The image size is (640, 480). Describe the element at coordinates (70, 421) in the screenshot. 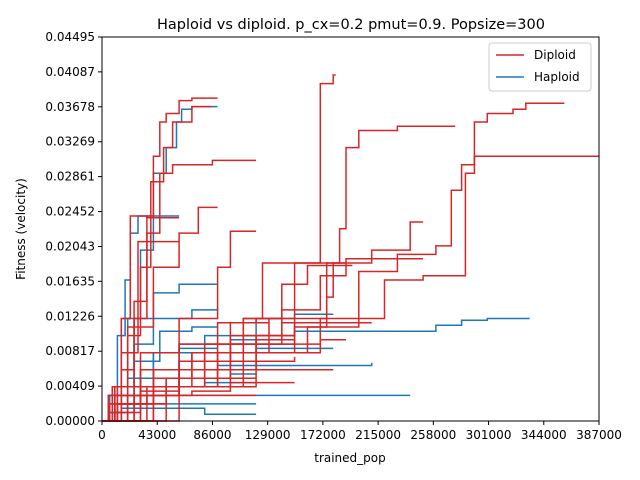

I see `y-tick-label: 0.00000` at that location.